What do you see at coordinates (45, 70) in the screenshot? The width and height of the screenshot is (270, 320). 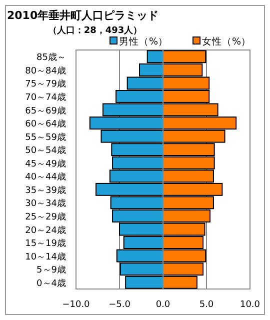 I see `y-tick-label: 80～84歳` at bounding box center [45, 70].